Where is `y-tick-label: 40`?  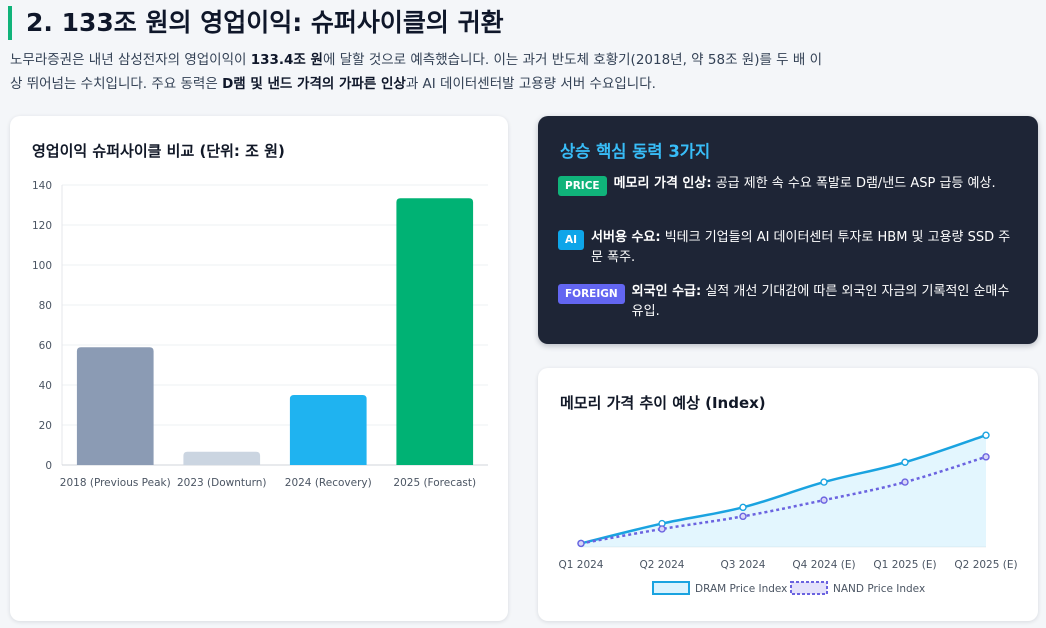 y-tick-label: 40 is located at coordinates (45, 386).